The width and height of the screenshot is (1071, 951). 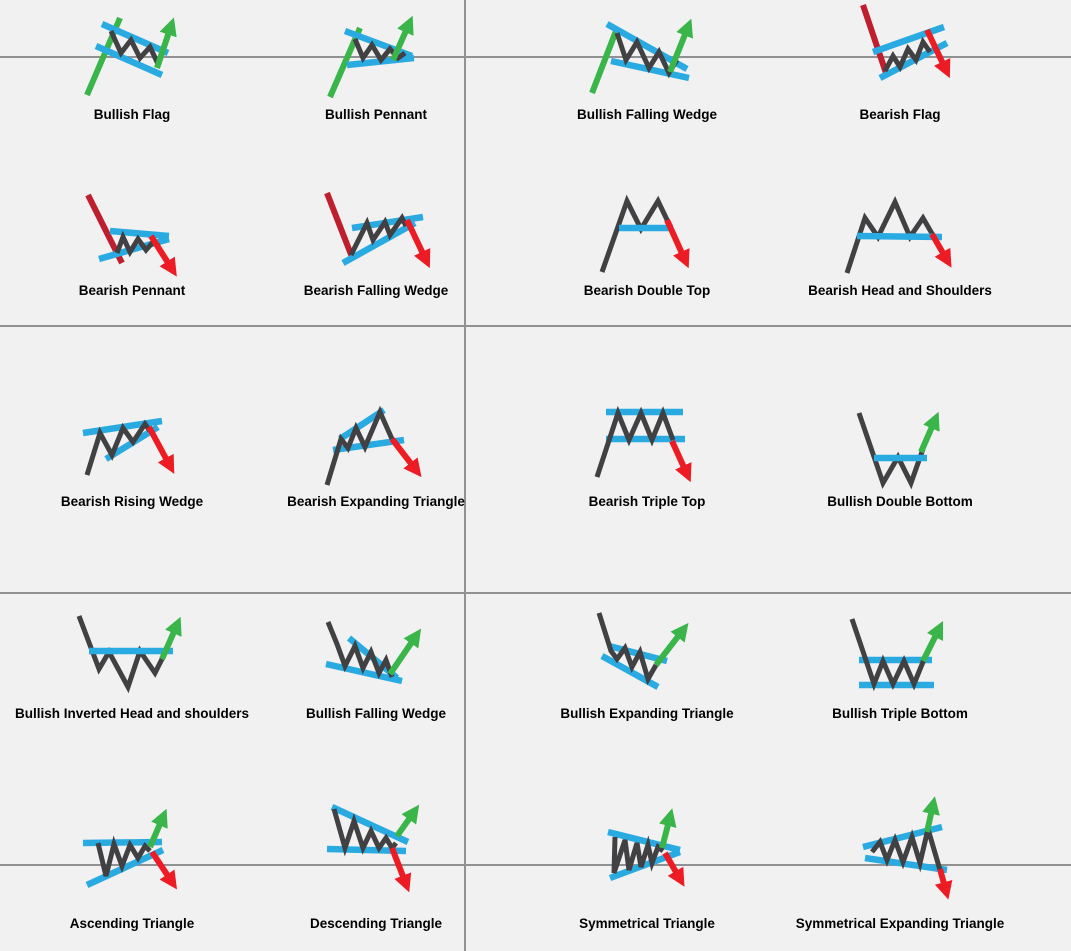 I want to click on pattern-cell-symmetrical-triangle: Symmetrical Triangle, so click(x=647, y=865).